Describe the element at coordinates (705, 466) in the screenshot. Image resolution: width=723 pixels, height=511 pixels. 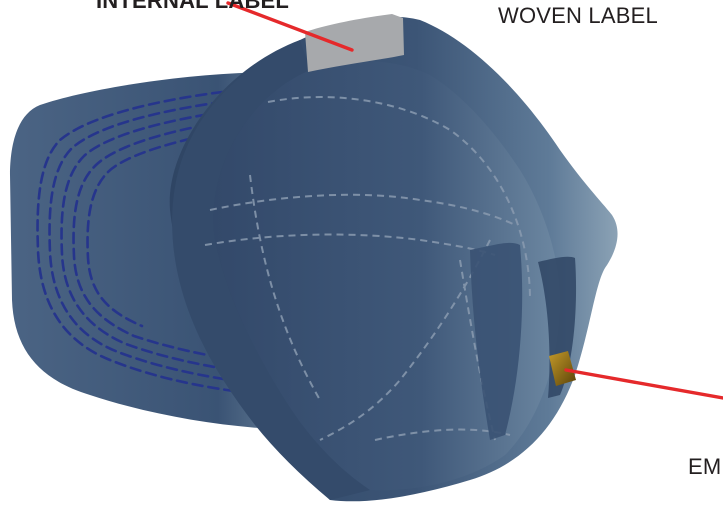
I see `cutoff-caption: EM` at that location.